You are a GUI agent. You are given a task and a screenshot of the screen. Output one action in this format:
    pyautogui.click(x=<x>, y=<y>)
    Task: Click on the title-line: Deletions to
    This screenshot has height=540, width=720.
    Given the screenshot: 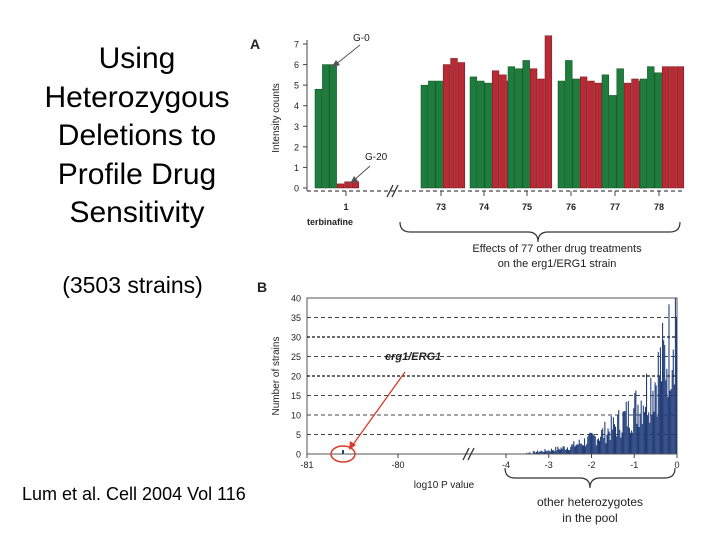 What is the action you would take?
    pyautogui.click(x=137, y=135)
    